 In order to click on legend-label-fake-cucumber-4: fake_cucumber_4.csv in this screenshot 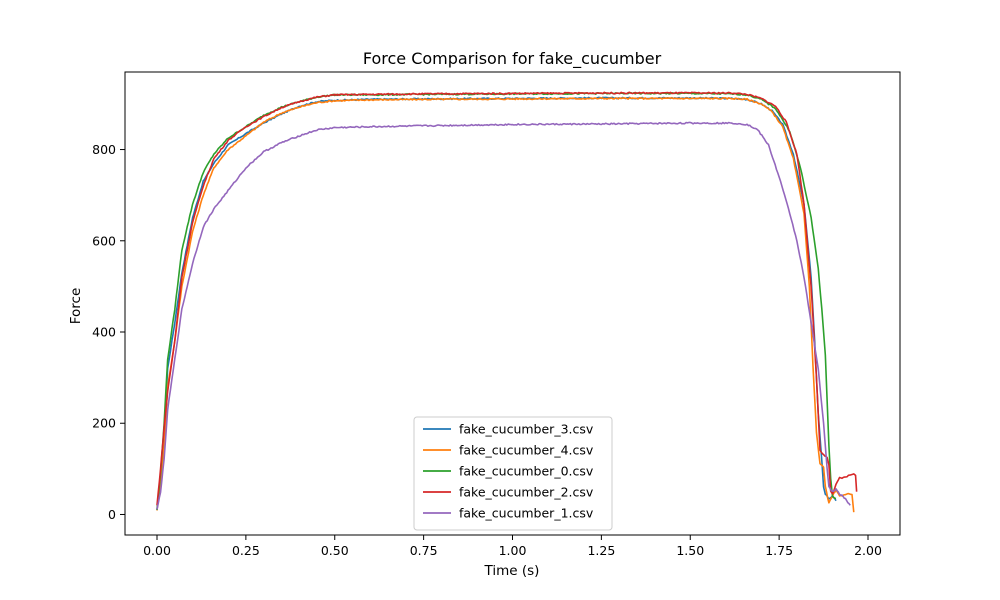, I will do `click(526, 450)`.